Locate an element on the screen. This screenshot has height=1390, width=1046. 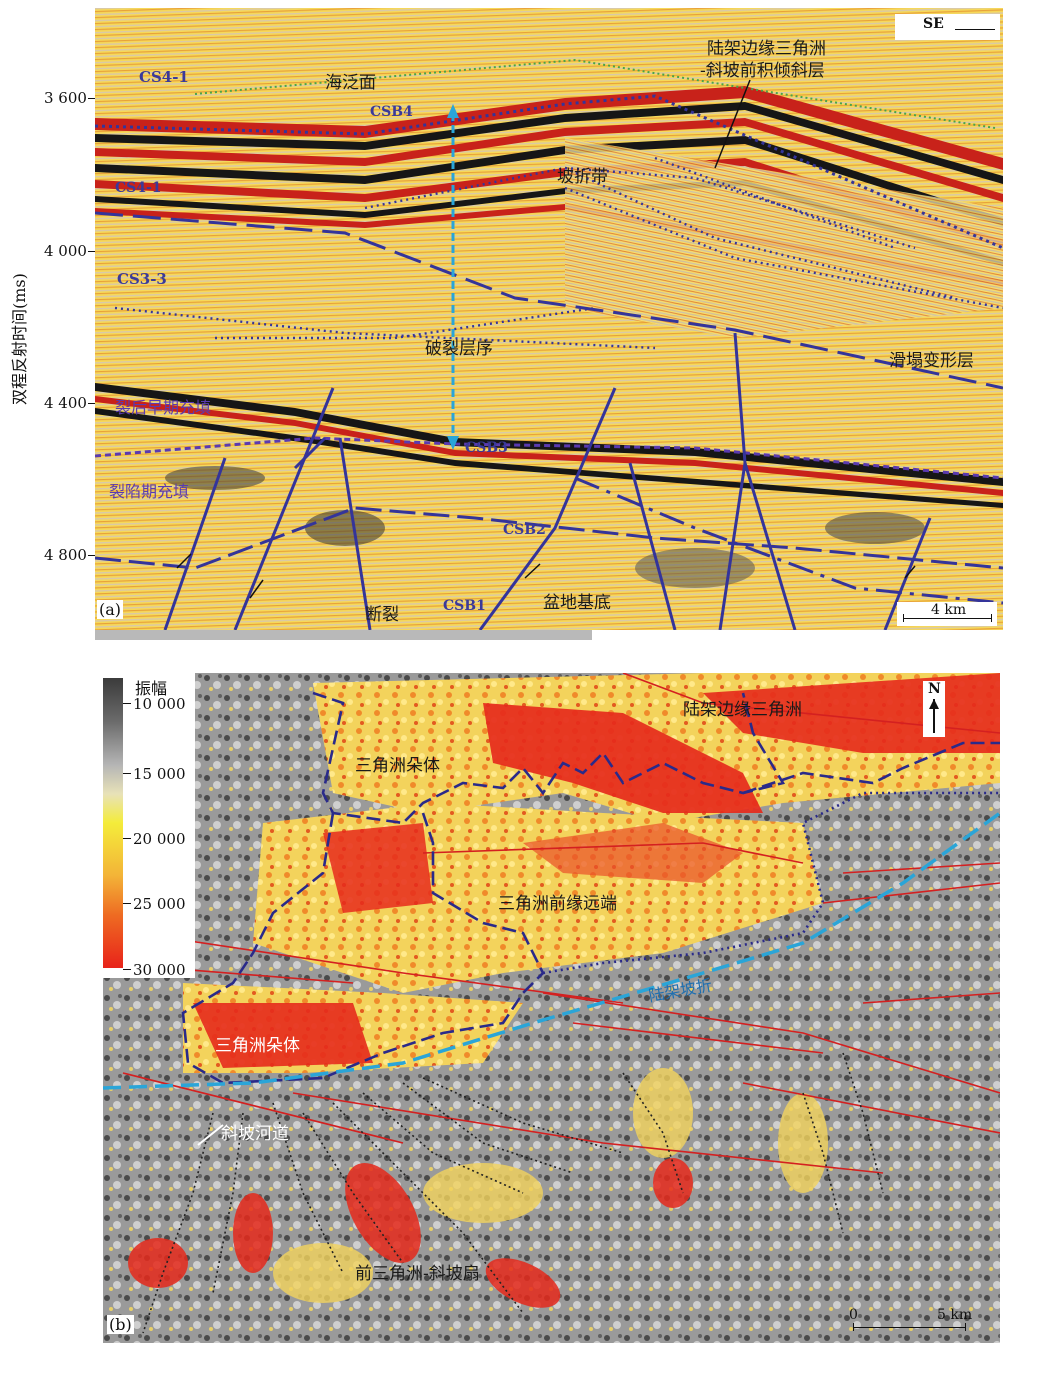
label-basin-basement: 盆地基底 is located at coordinates (577, 603).